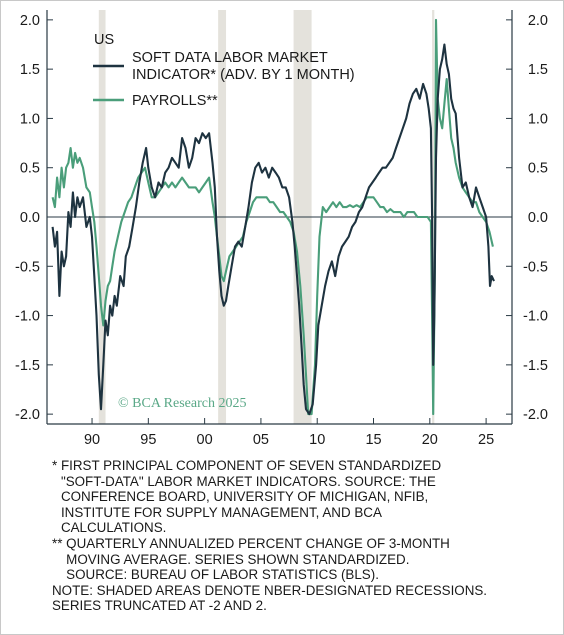  What do you see at coordinates (538, 169) in the screenshot?
I see `y-tick-right-label: 0.5` at bounding box center [538, 169].